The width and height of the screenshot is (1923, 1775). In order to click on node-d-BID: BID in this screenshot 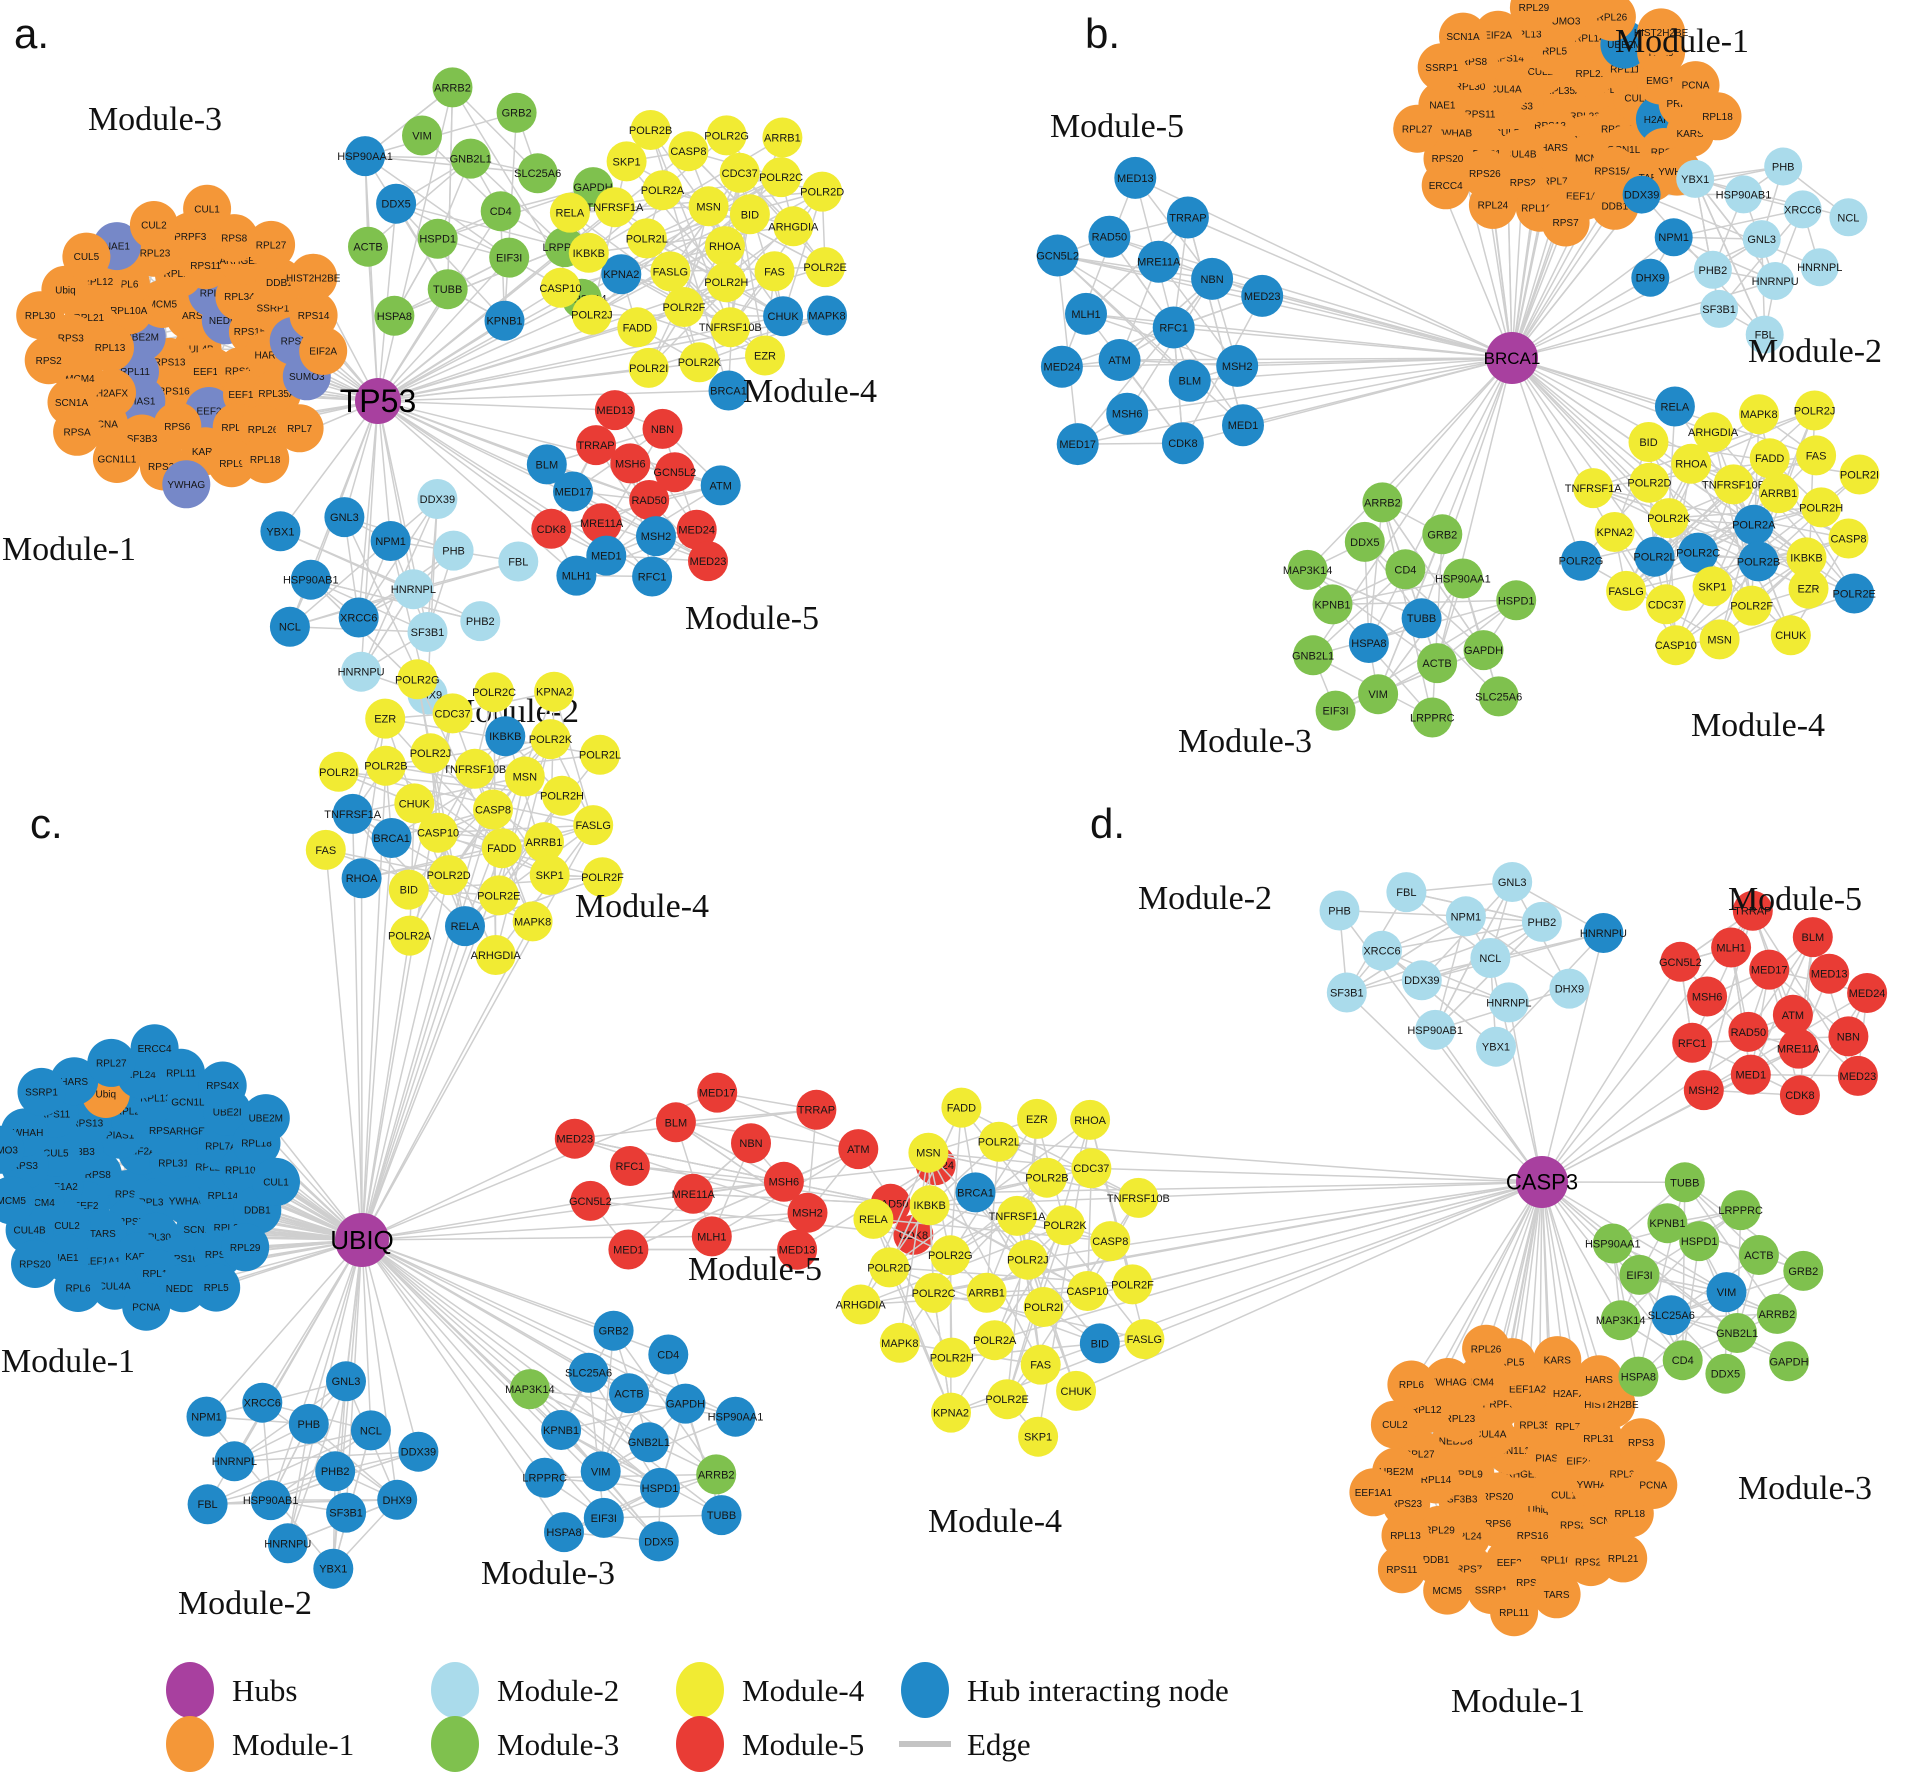, I will do `click(1099, 1343)`.